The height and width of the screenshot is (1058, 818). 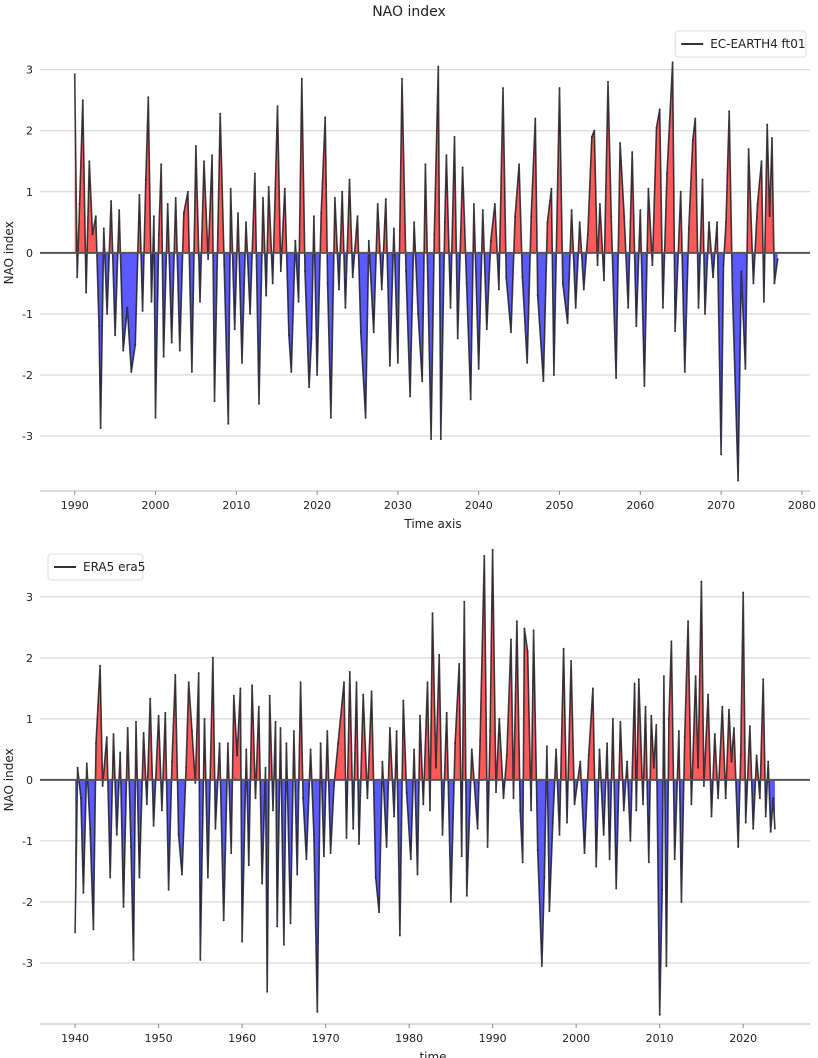 I want to click on y-tick-label: 2, so click(x=29, y=658).